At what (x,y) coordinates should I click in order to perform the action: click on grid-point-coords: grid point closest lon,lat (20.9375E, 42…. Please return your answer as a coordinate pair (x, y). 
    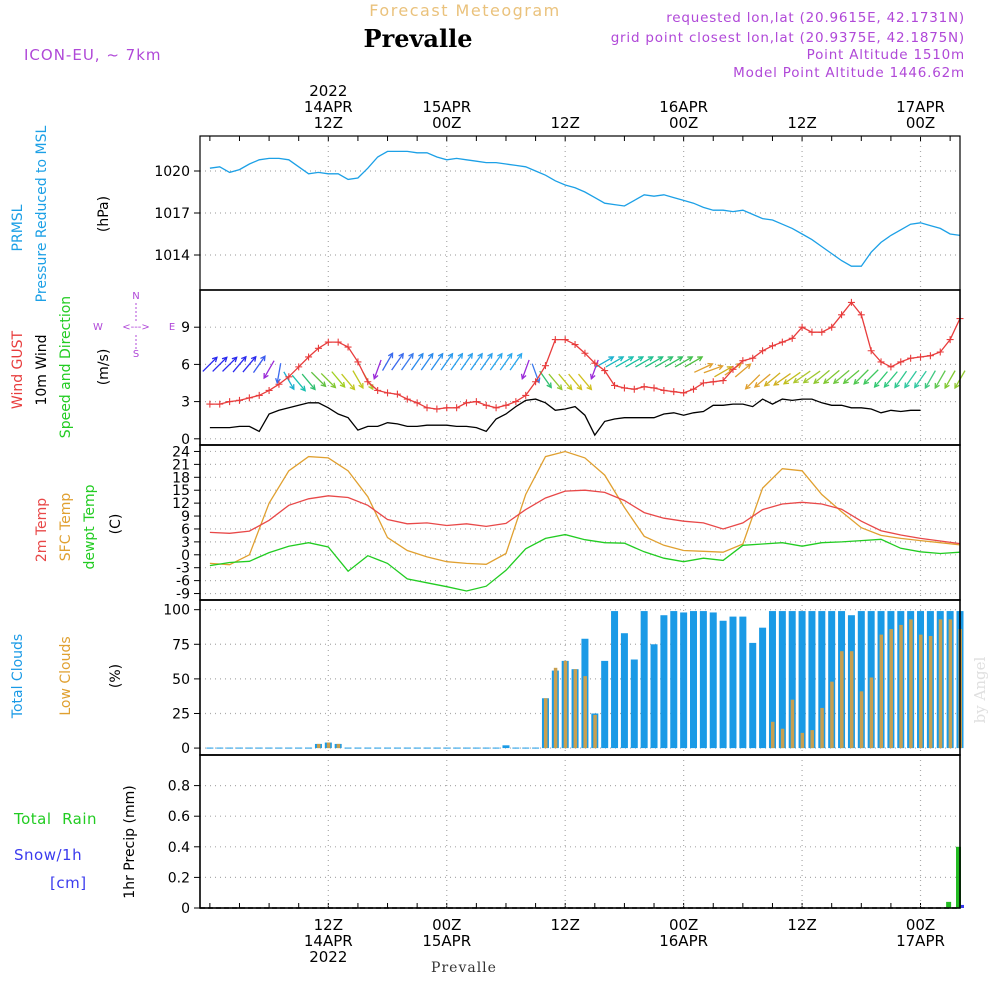
    Looking at the image, I should click on (788, 38).